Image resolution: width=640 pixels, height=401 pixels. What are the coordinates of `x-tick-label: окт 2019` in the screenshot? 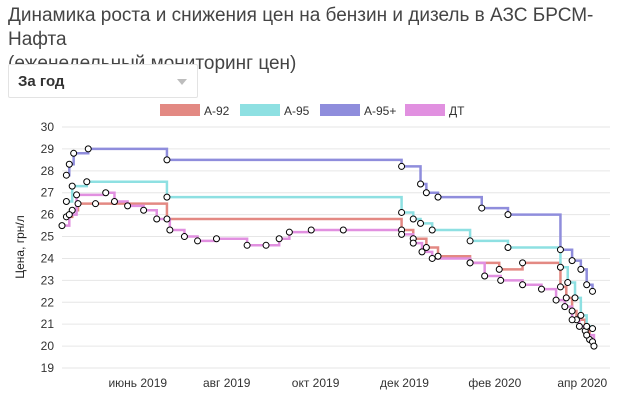 It's located at (316, 383).